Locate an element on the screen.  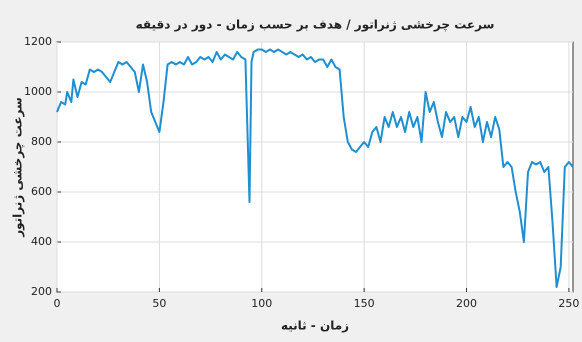
y-tick-label: 200 is located at coordinates (41, 291).